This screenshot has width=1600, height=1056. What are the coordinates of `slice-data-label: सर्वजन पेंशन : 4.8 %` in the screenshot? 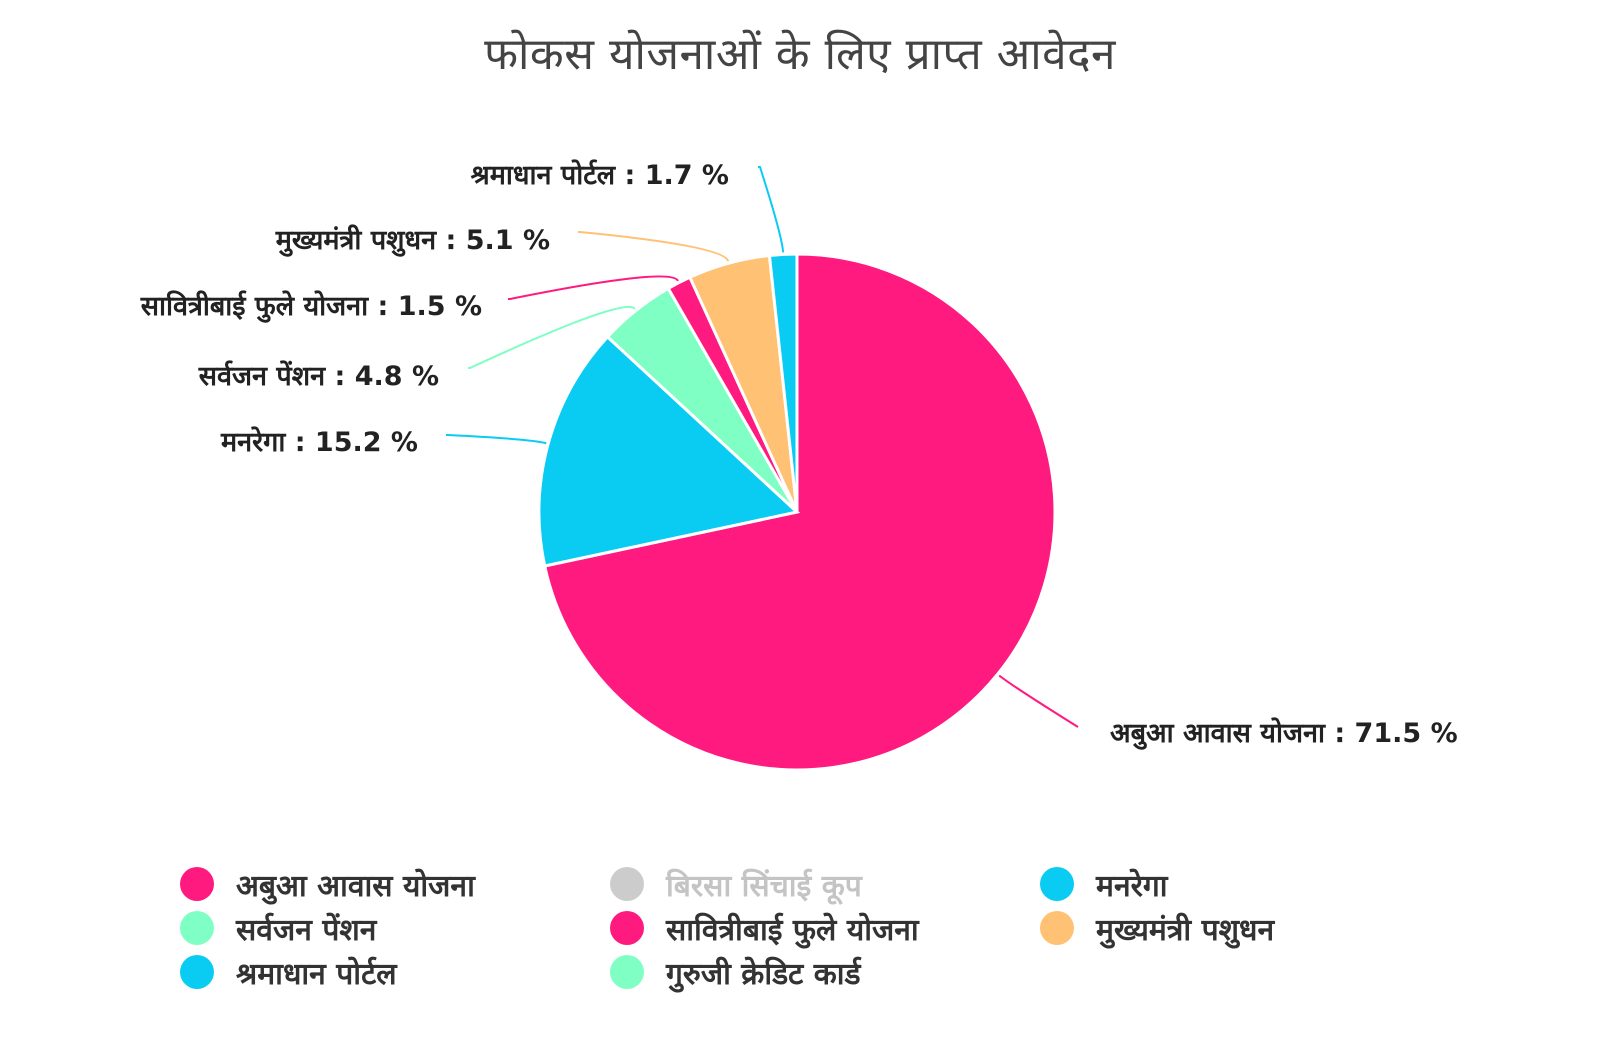 It's located at (318, 376).